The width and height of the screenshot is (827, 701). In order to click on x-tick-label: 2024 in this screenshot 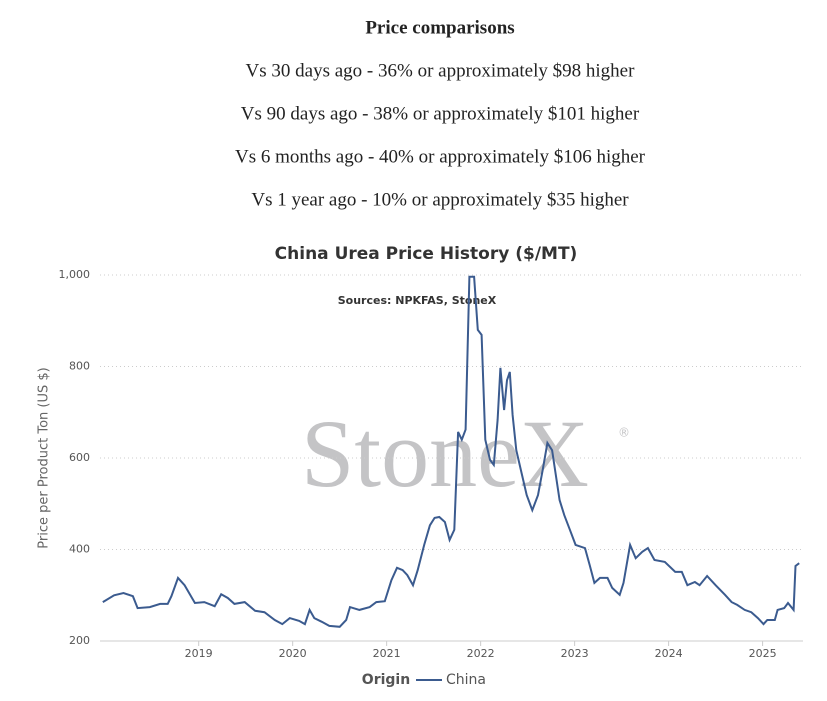, I will do `click(669, 653)`.